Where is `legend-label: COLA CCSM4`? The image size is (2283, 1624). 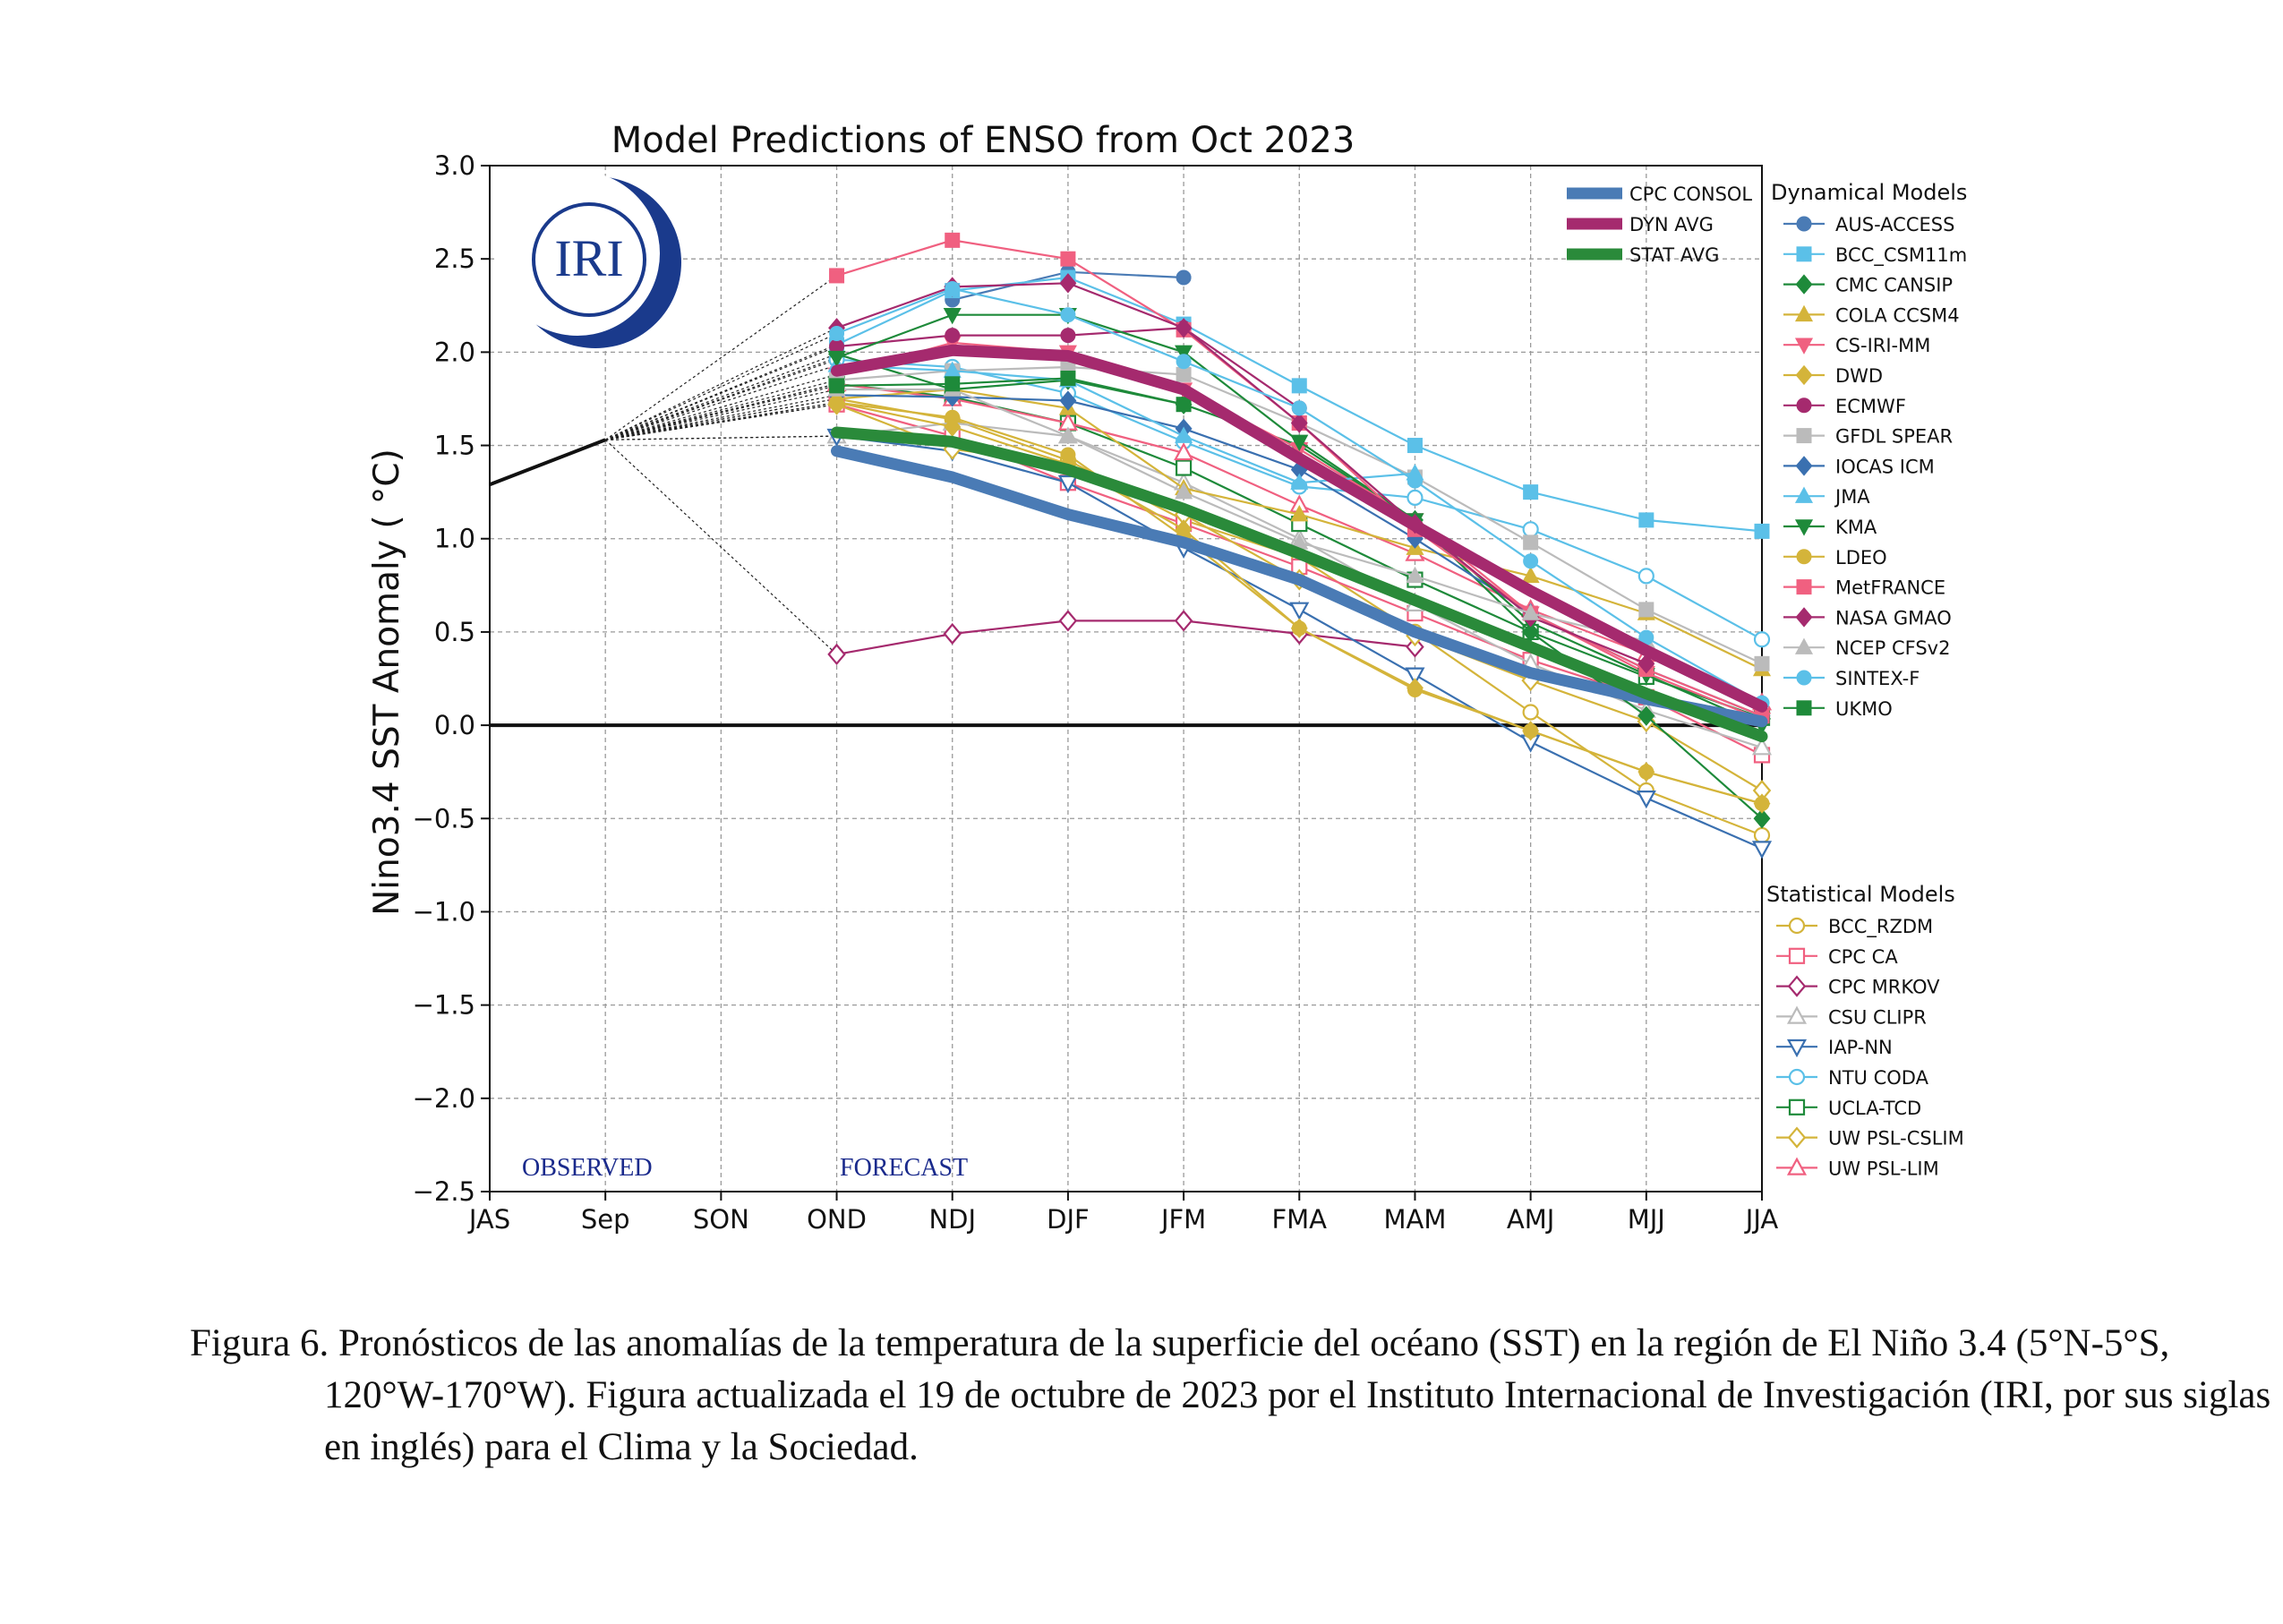
legend-label: COLA CCSM4 is located at coordinates (1897, 315).